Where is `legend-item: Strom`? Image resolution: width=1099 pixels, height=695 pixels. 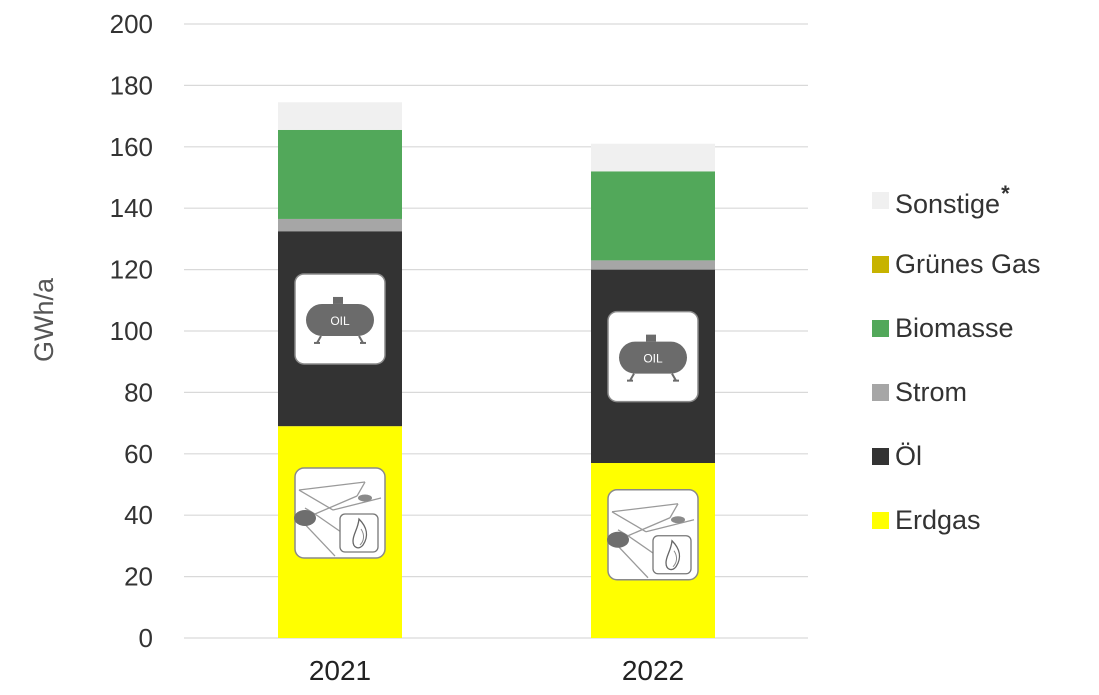 legend-item: Strom is located at coordinates (956, 392).